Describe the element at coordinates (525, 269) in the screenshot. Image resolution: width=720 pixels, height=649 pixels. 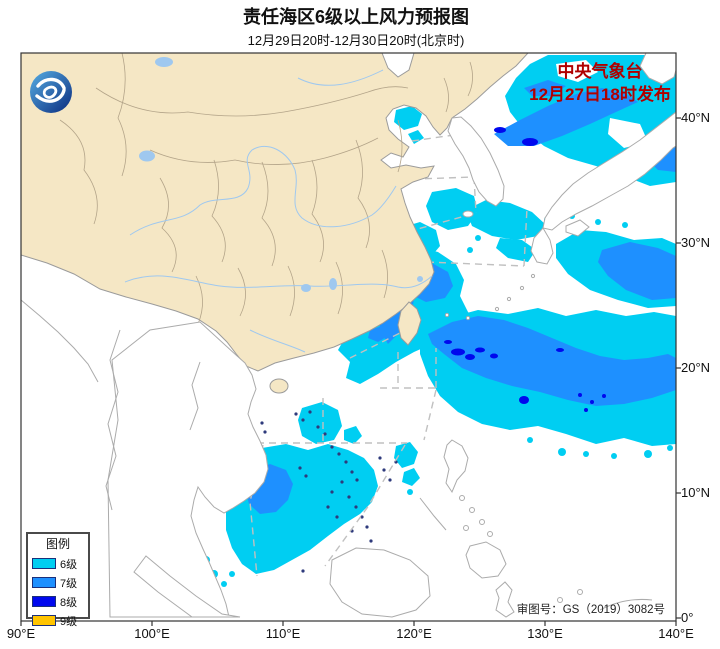
I see `wind-area-level8` at that location.